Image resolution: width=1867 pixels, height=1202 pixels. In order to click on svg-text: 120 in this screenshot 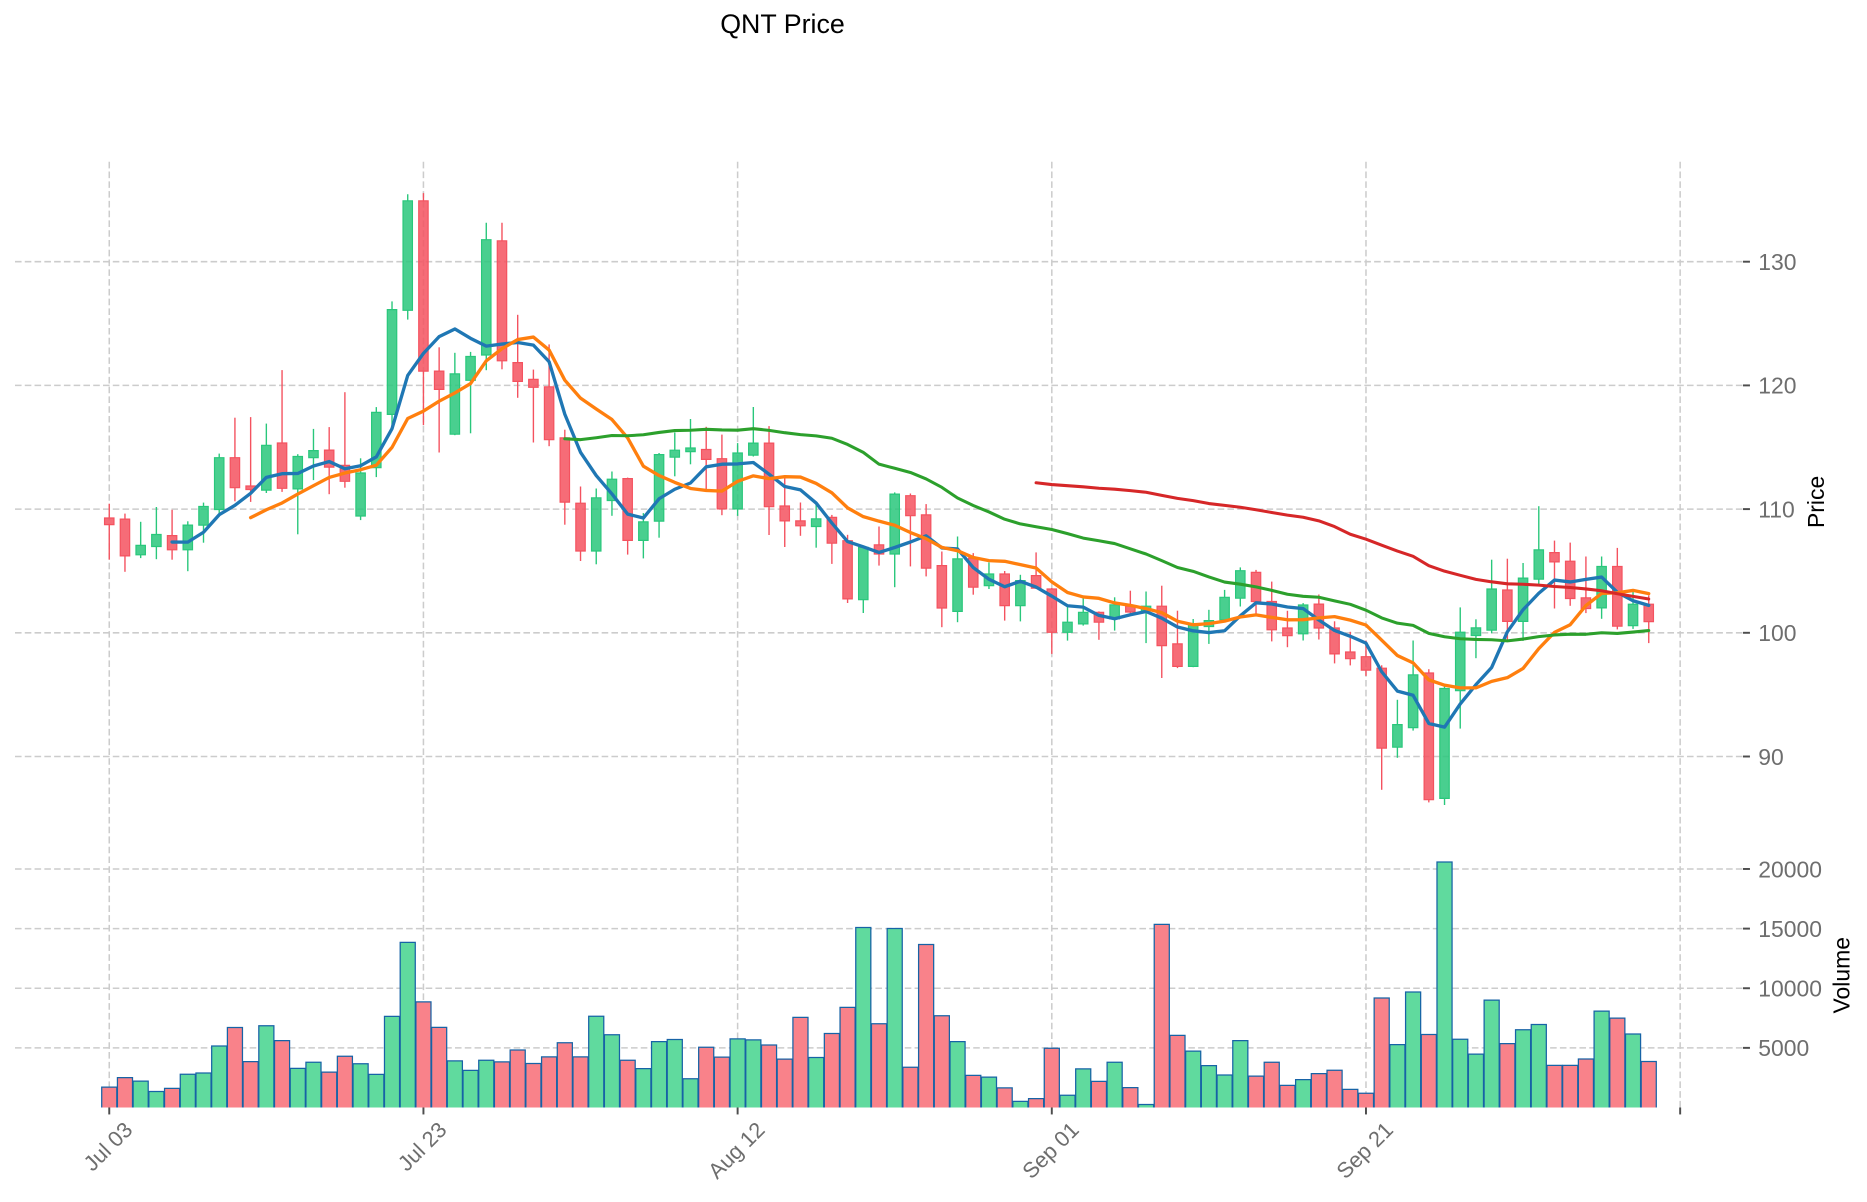, I will do `click(1777, 386)`.